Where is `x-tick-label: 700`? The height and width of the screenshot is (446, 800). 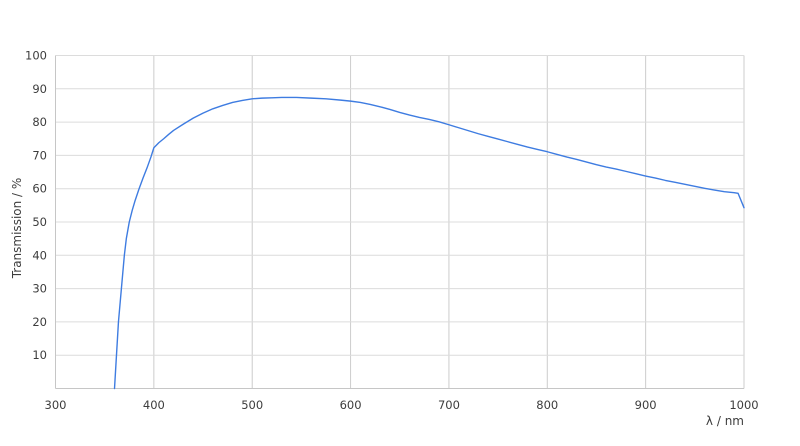
x-tick-label: 700 is located at coordinates (449, 405).